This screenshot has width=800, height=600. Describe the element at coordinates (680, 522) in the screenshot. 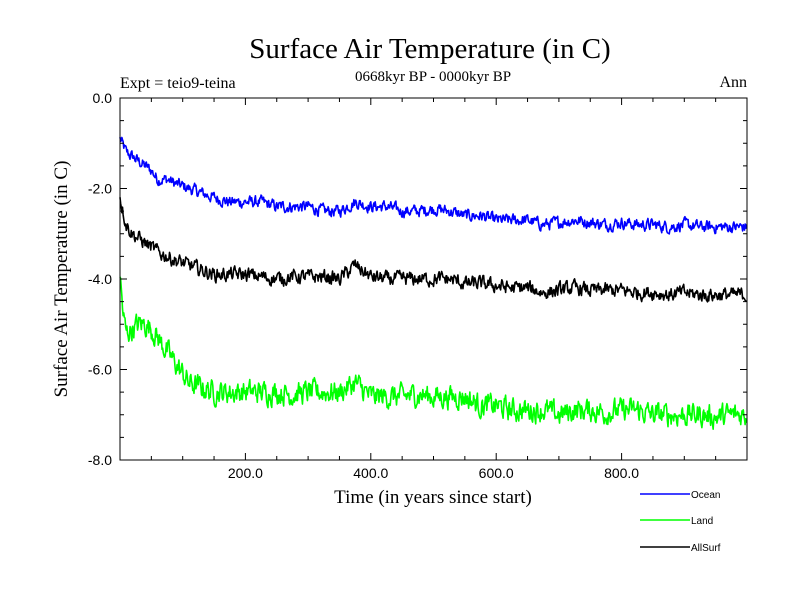

I see `legend: Ocean Land AllSurf` at that location.